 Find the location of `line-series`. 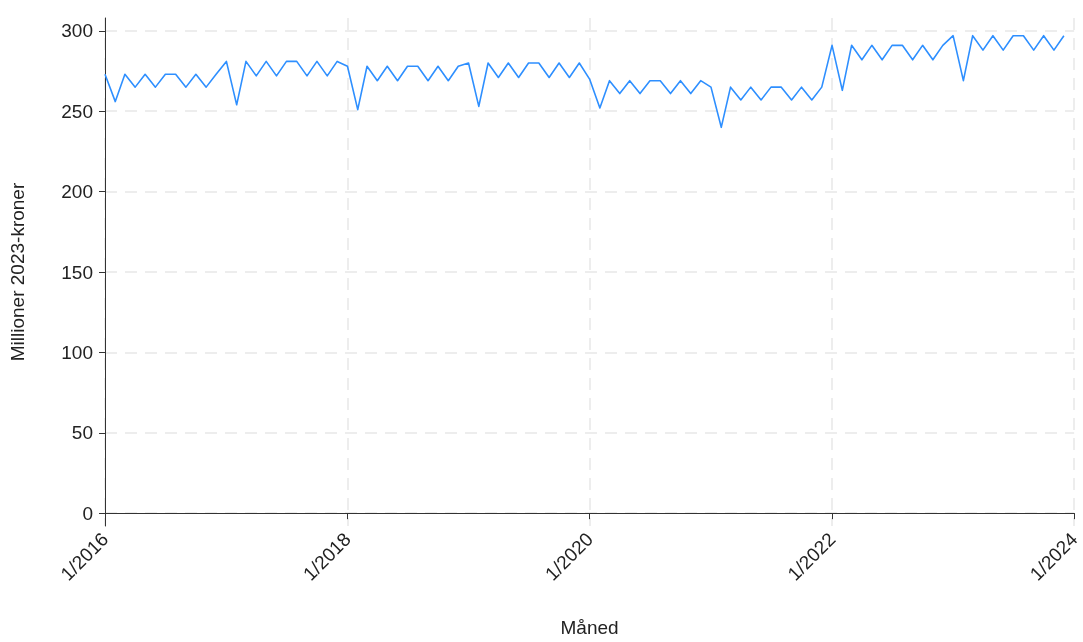

line-series is located at coordinates (584, 81).